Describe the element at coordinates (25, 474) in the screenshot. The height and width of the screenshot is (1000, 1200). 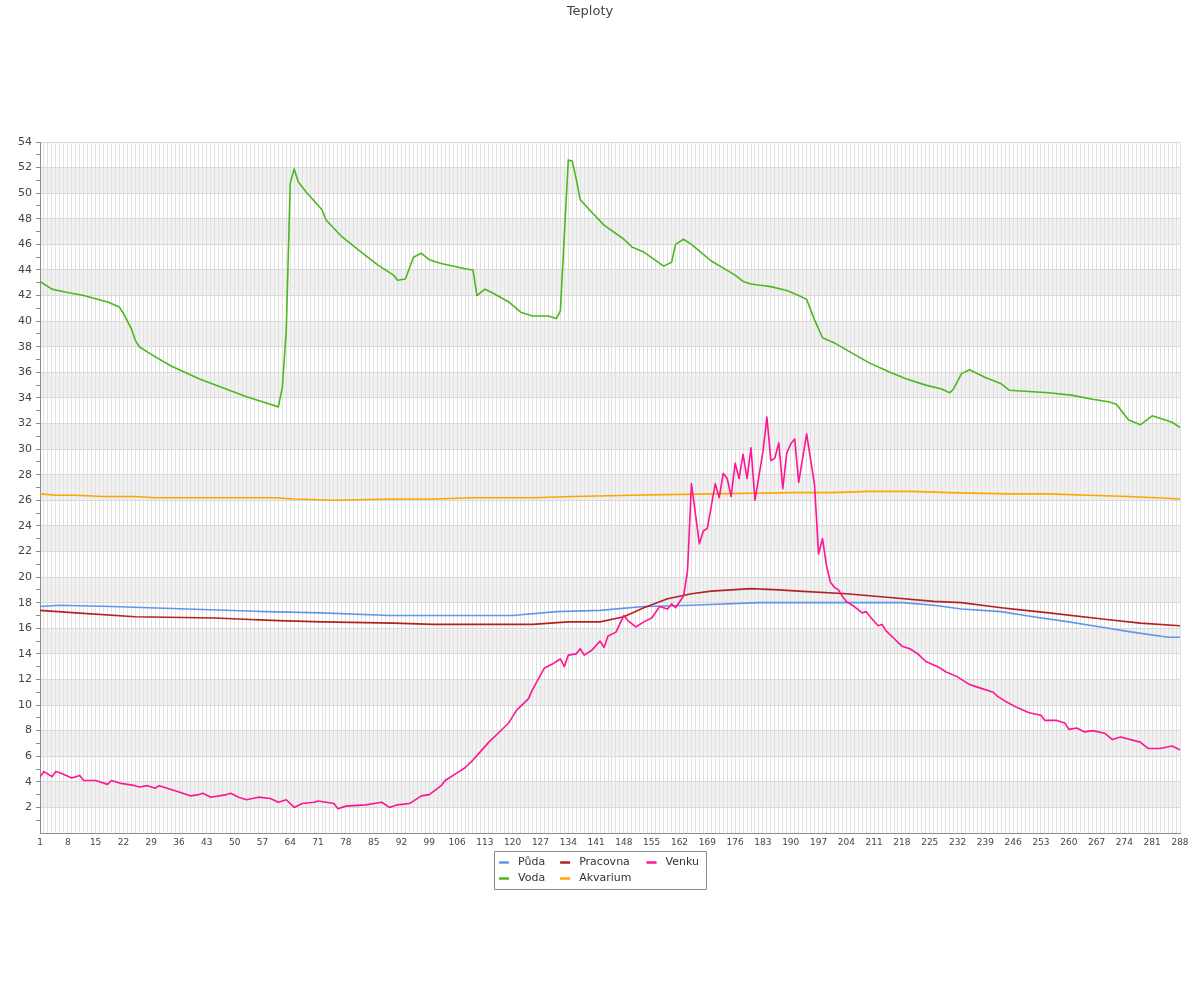
I see `y-tick-label: 28` at that location.